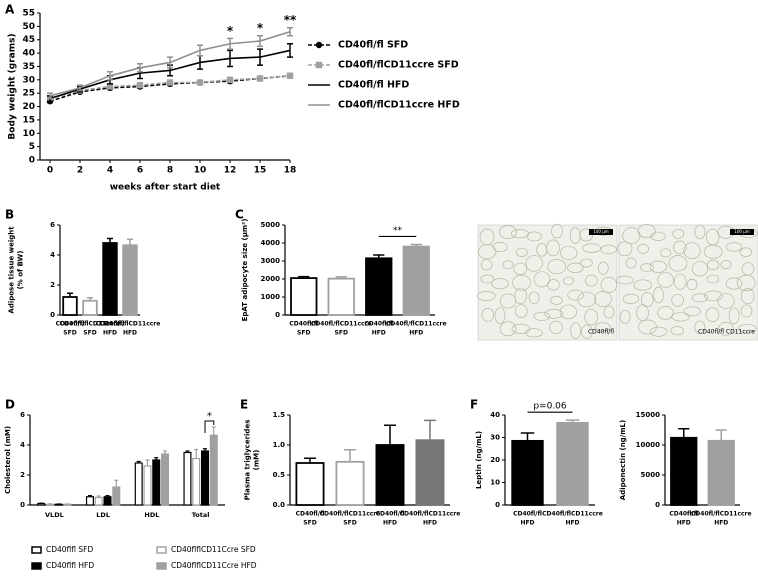 The image size is (758, 577). What do you see at coordinates (12, 270) in the screenshot?
I see `y-axis-label: Adipose tissue weight` at bounding box center [12, 270].